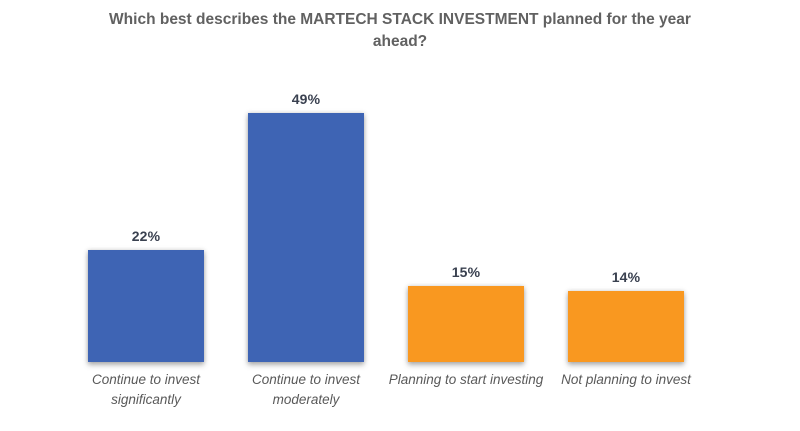  I want to click on category-label: Planning to start investing, so click(466, 379).